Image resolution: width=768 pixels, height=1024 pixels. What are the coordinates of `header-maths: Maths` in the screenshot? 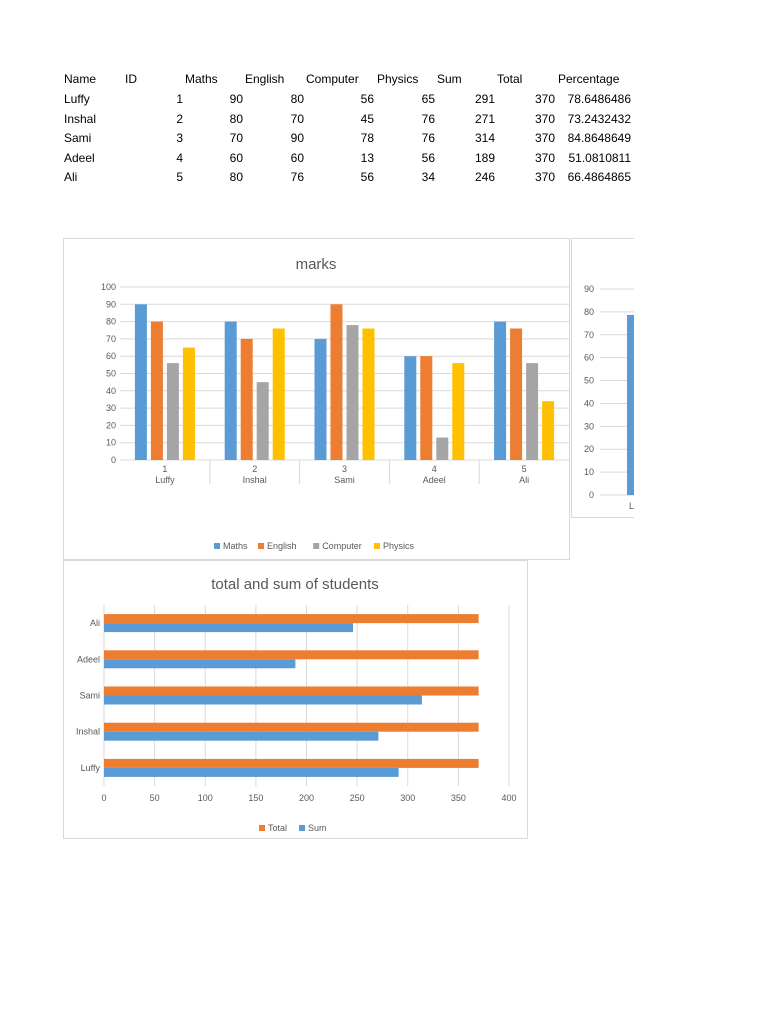 It's located at (201, 79).